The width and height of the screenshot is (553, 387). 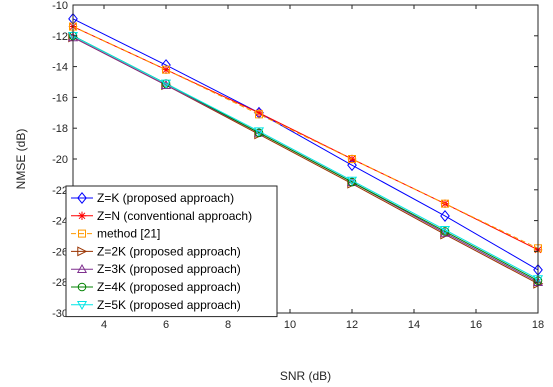 I want to click on legend-label: Z=5K (proposed approach), so click(x=169, y=305).